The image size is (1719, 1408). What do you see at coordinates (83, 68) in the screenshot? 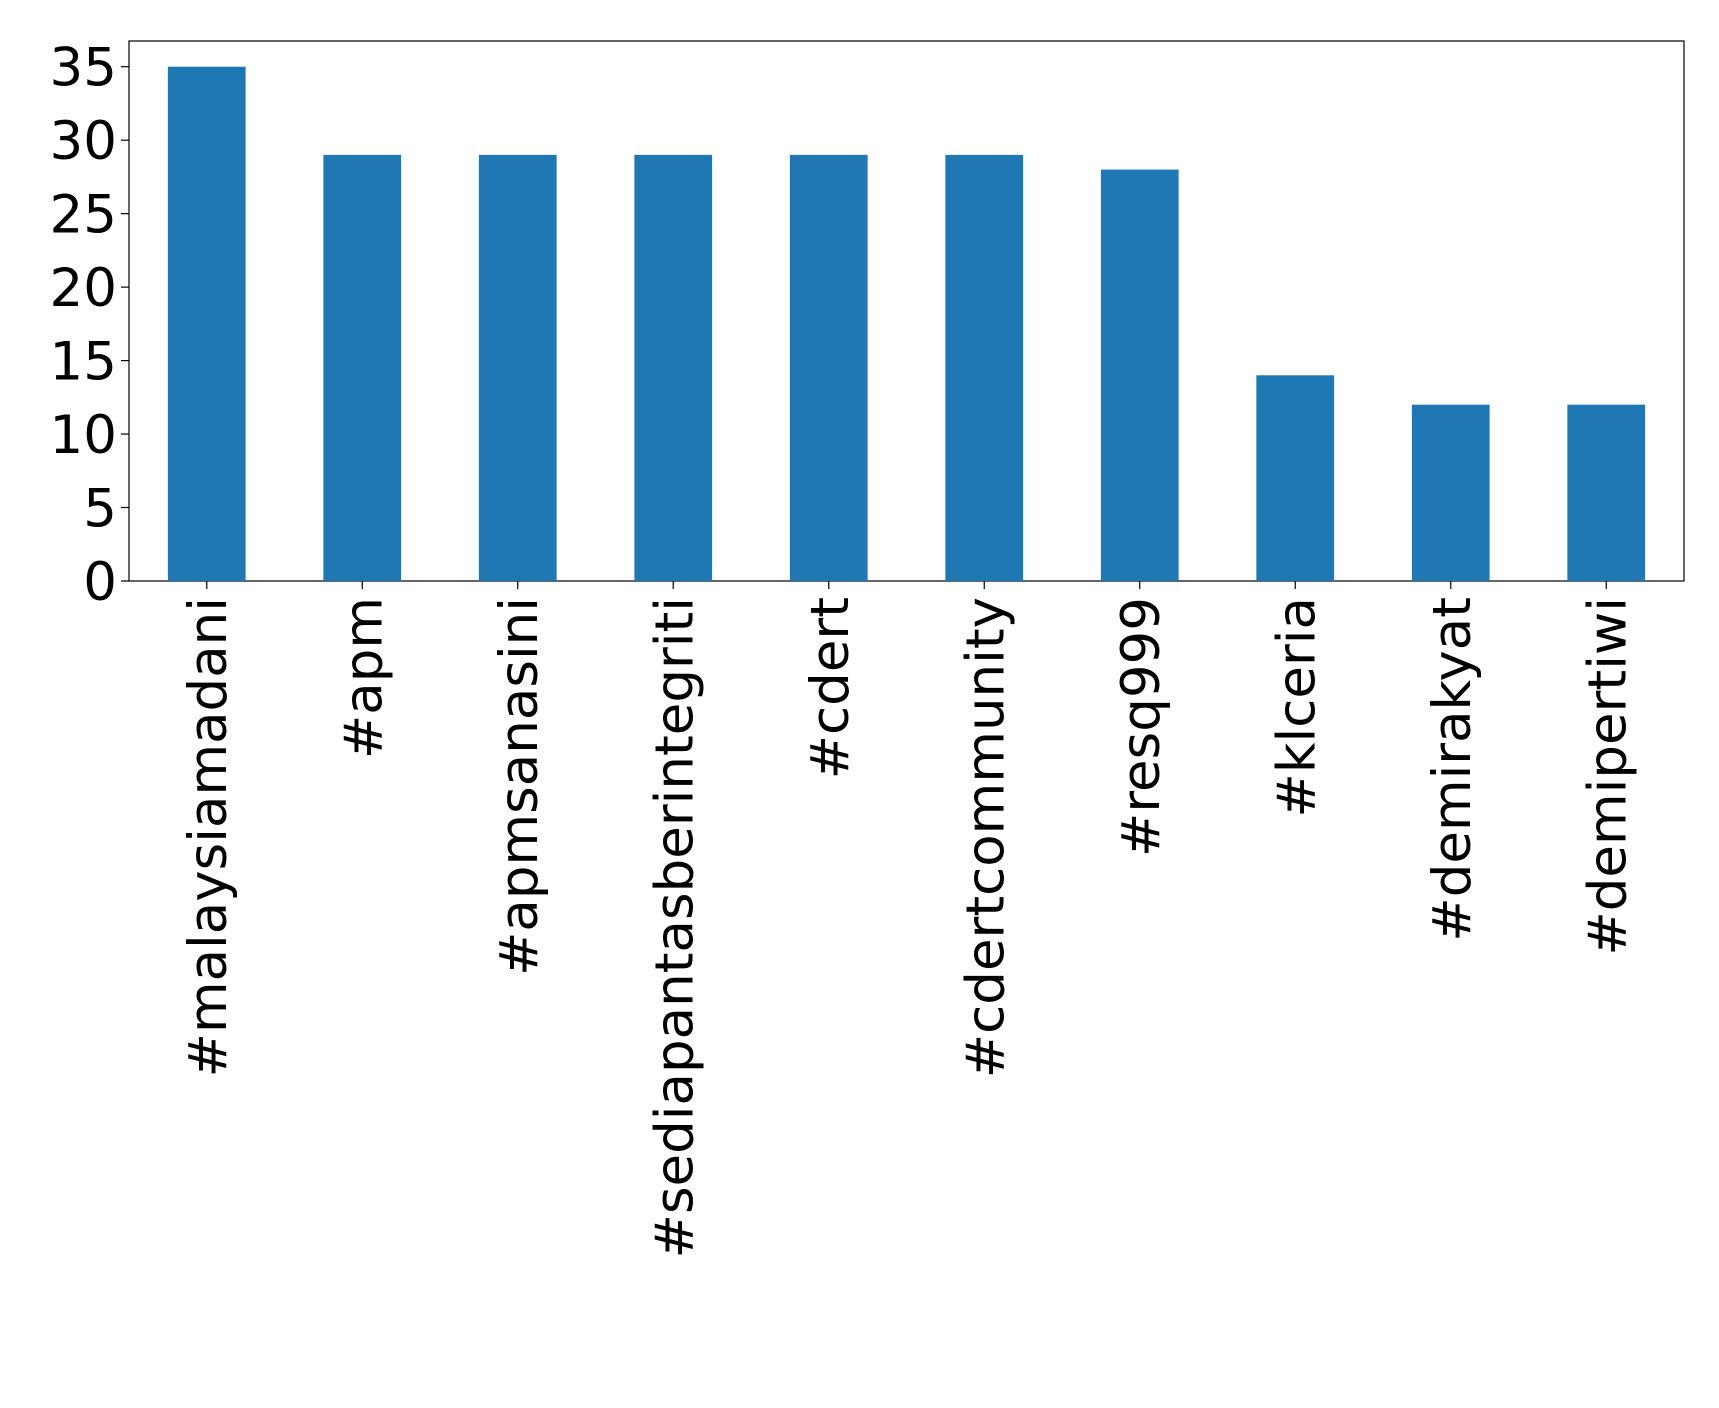
I see `y-tick-label: 35` at bounding box center [83, 68].